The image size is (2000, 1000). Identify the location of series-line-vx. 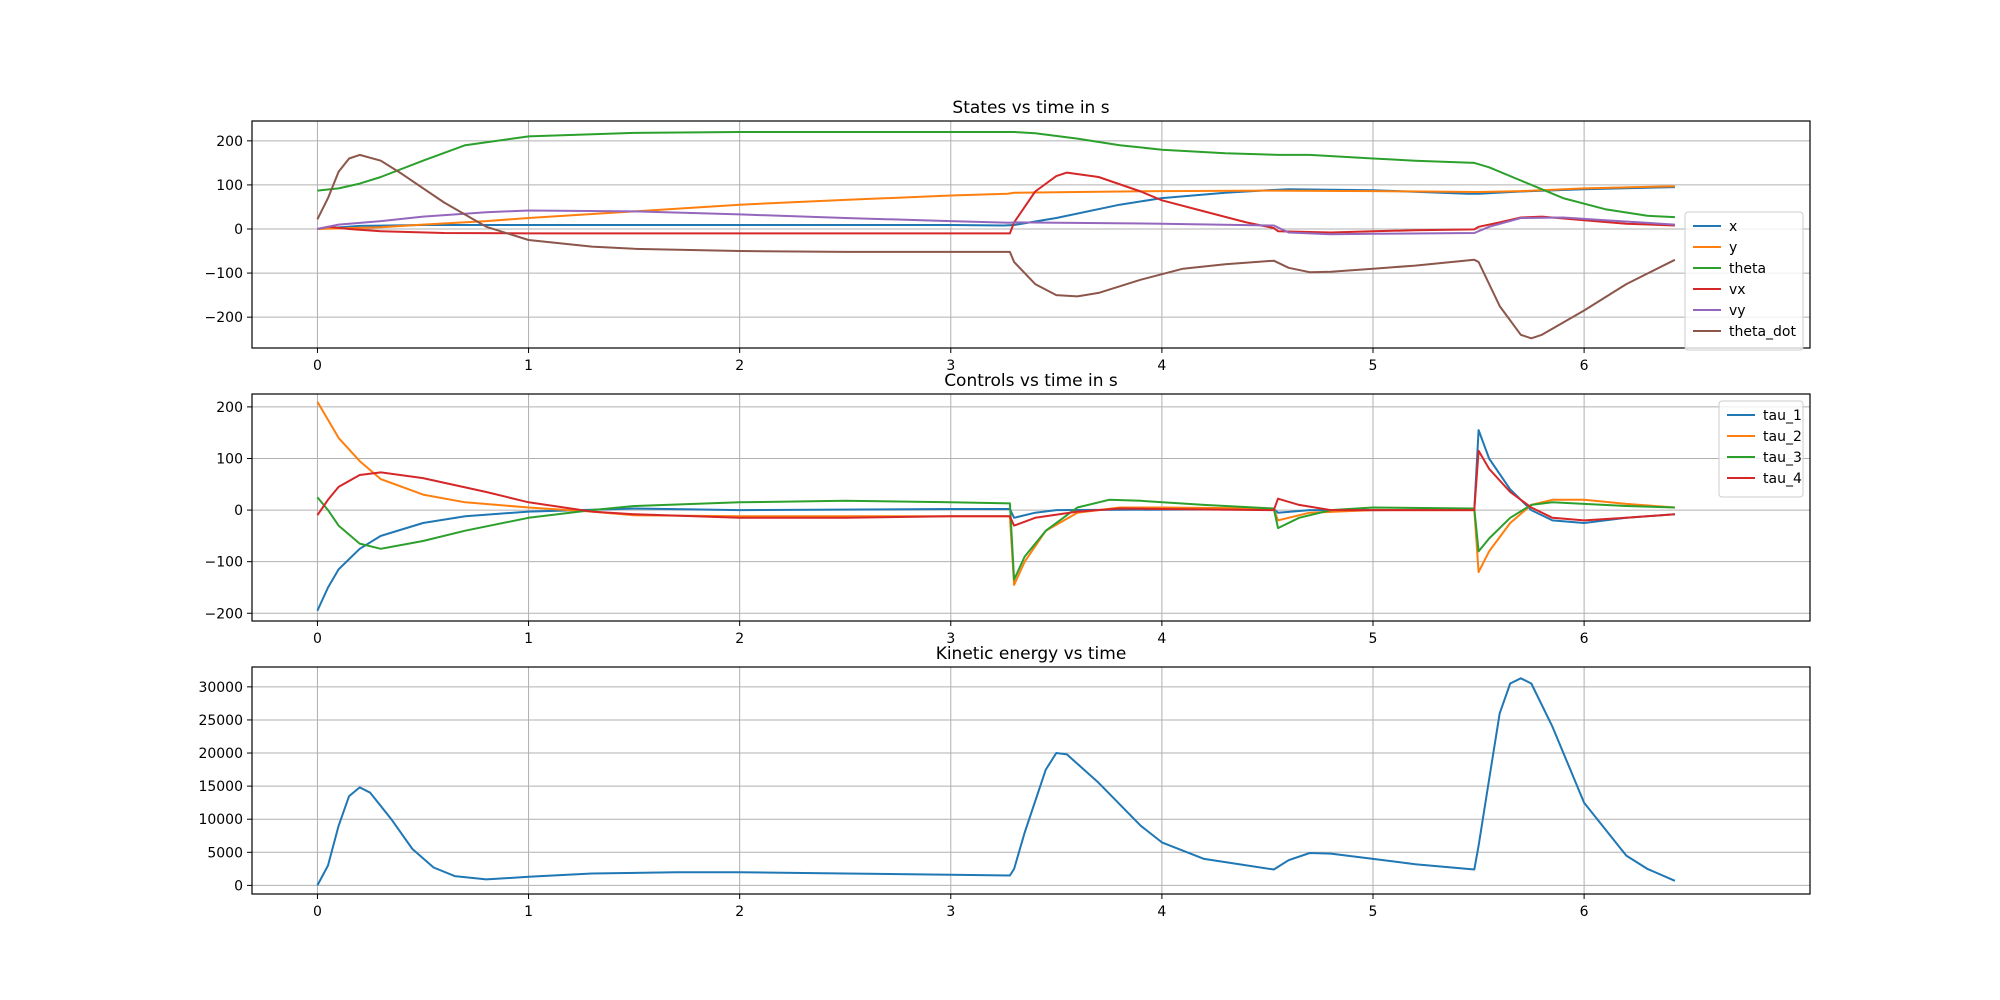
(996, 203).